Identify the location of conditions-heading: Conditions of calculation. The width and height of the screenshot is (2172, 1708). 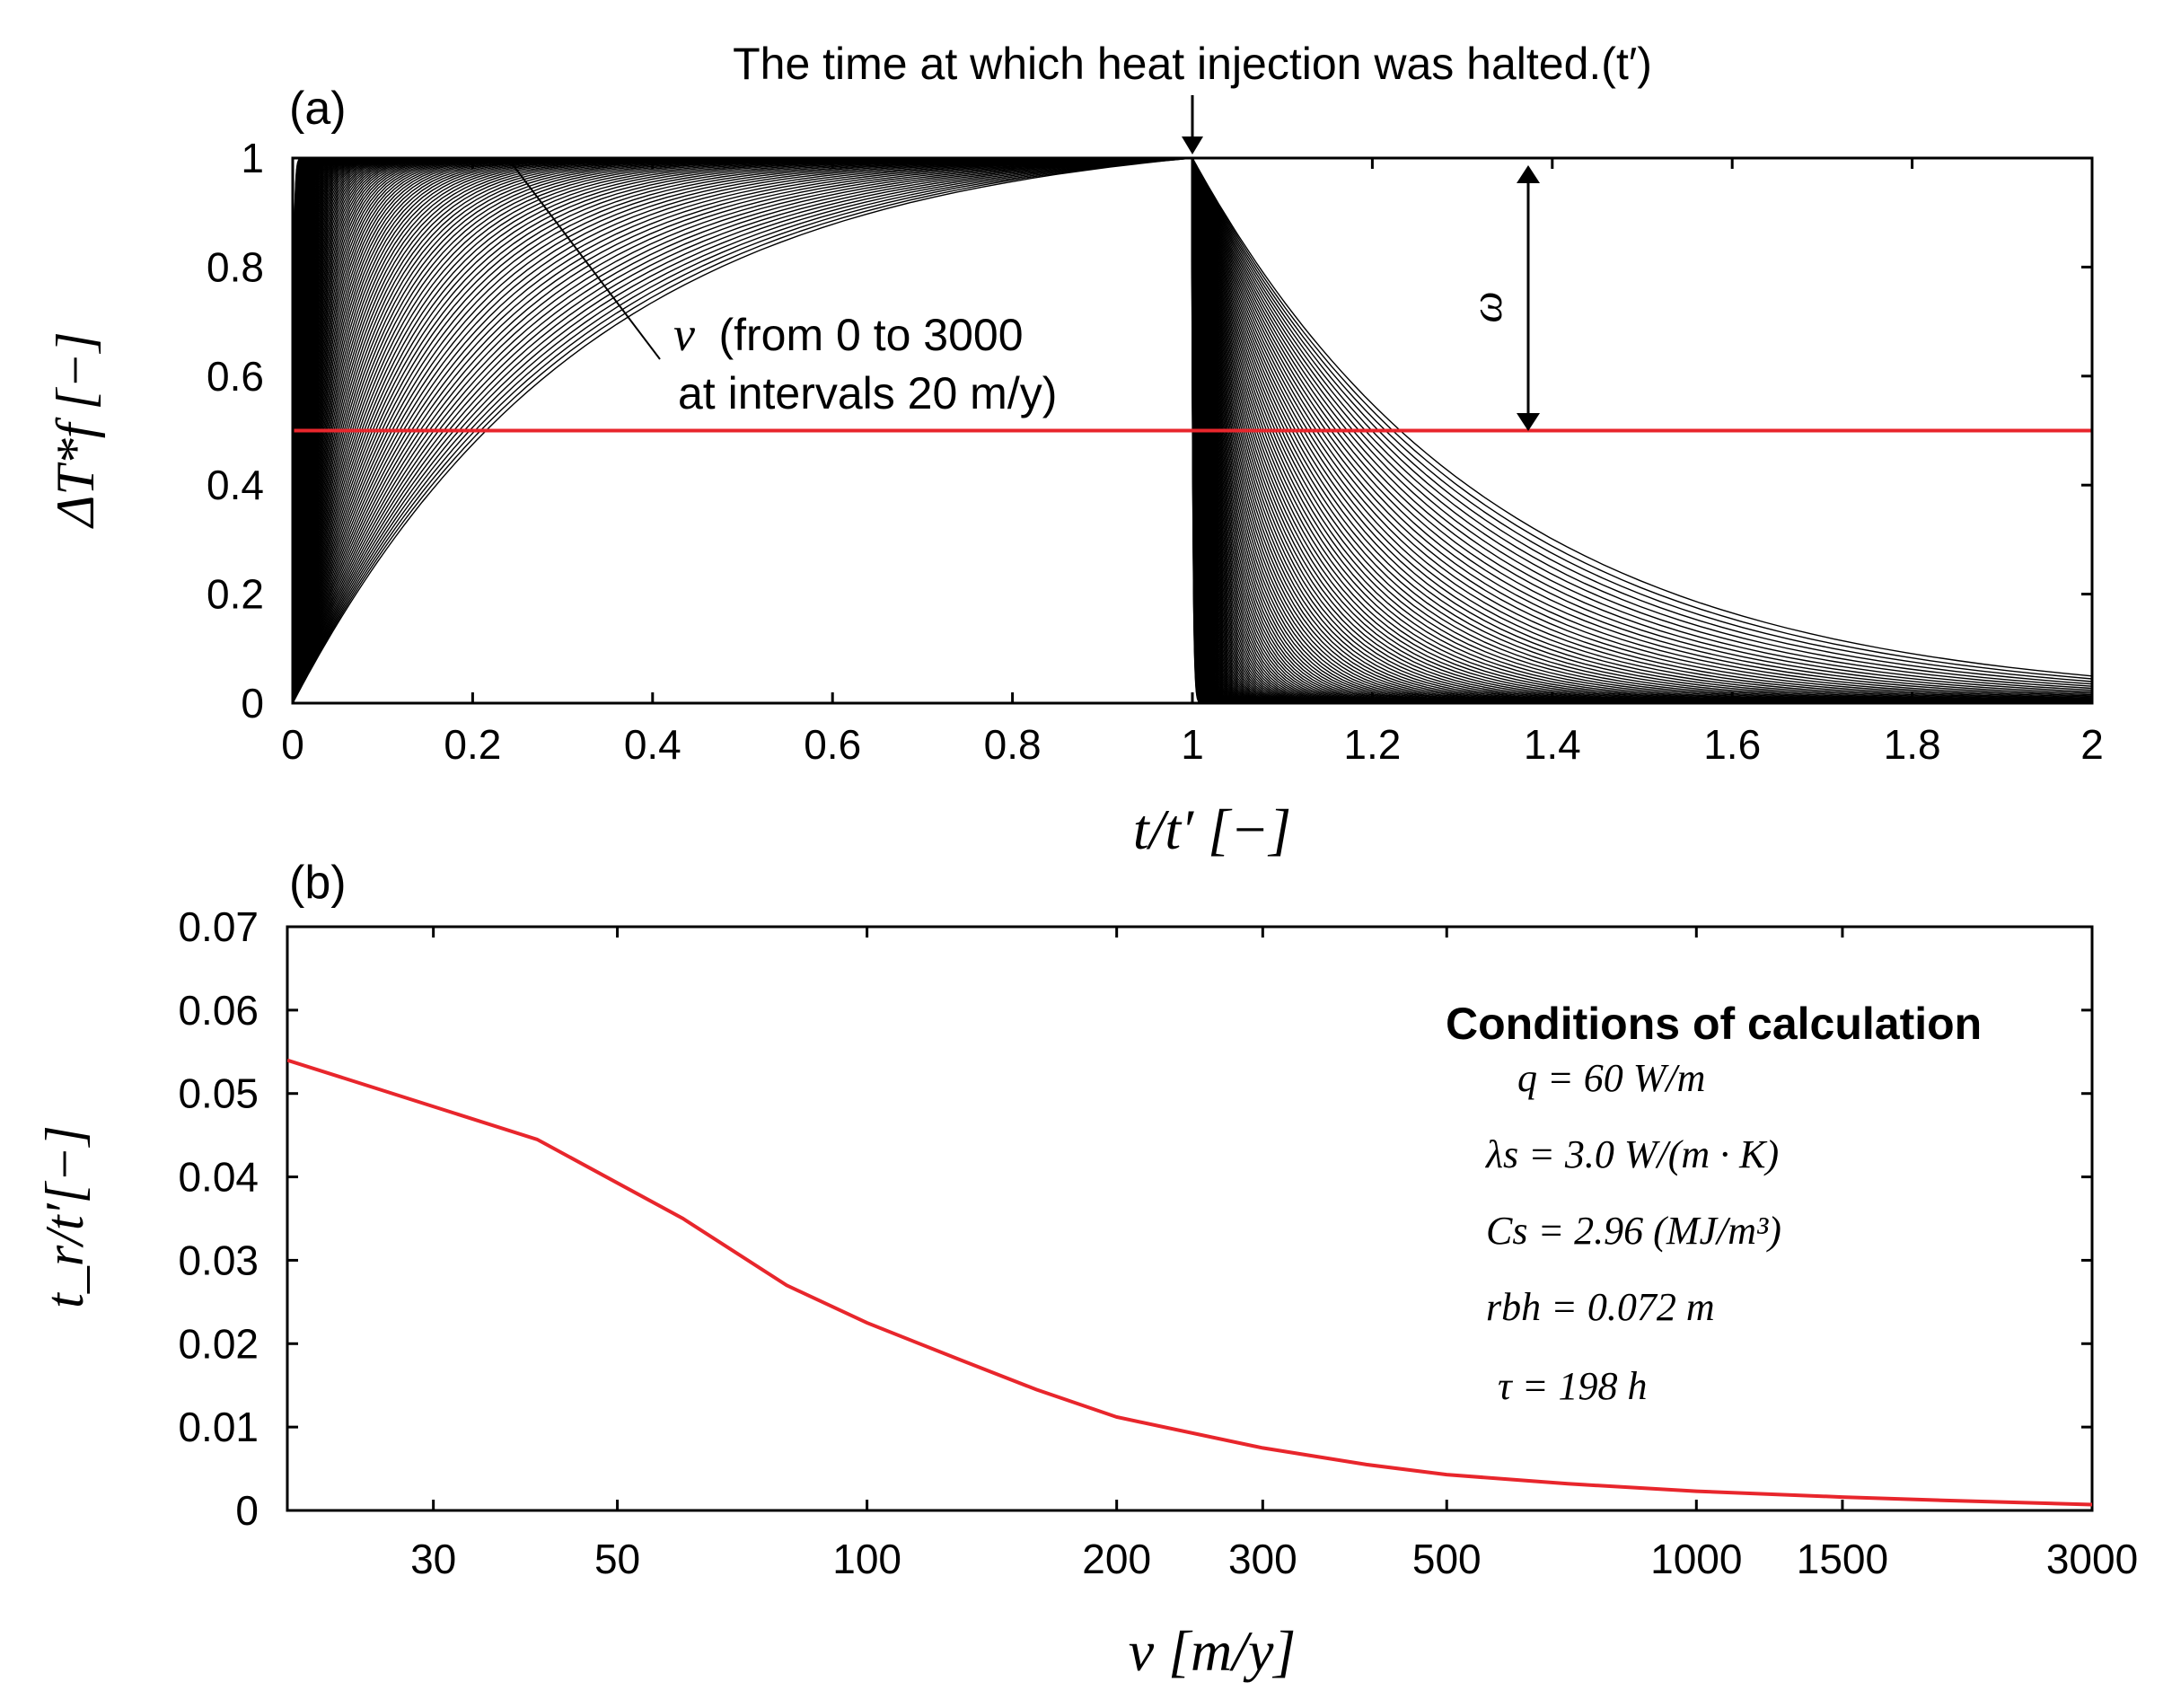
(1714, 1024).